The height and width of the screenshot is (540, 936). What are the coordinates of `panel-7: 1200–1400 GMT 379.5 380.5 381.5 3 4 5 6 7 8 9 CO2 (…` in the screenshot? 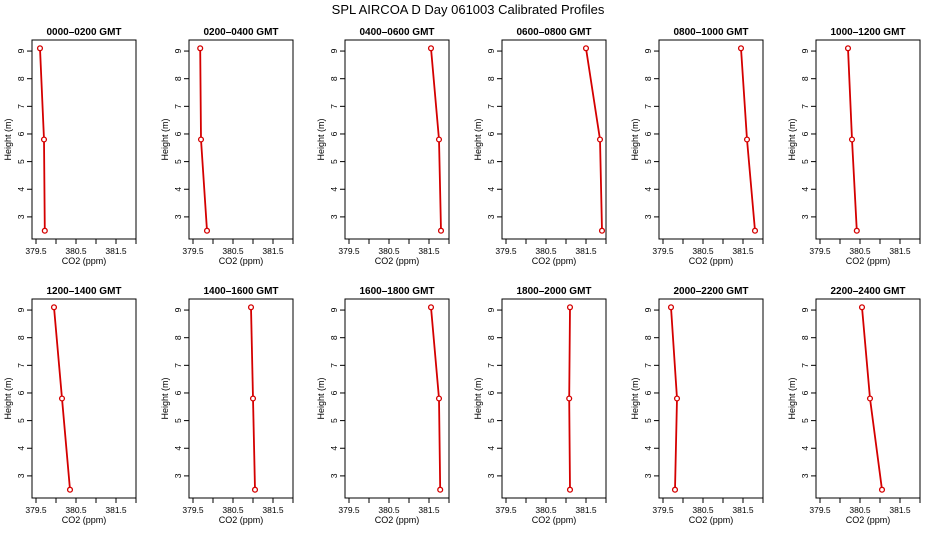 It's located at (70, 405).